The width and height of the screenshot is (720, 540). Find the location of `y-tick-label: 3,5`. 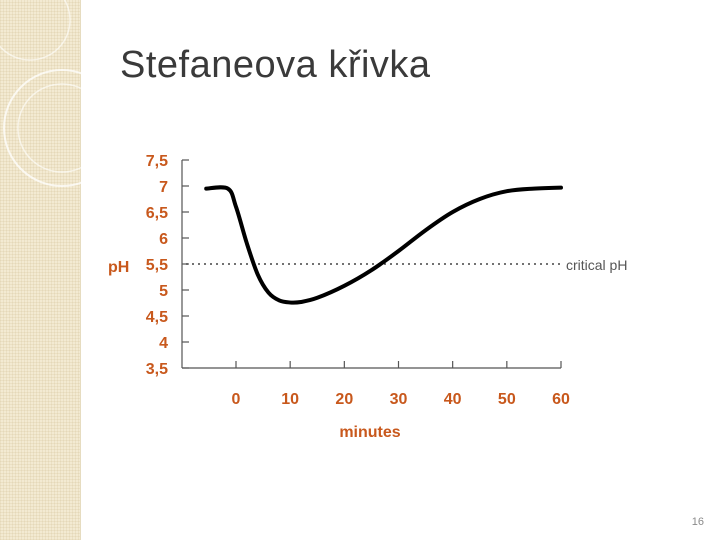

y-tick-label: 3,5 is located at coordinates (157, 369).